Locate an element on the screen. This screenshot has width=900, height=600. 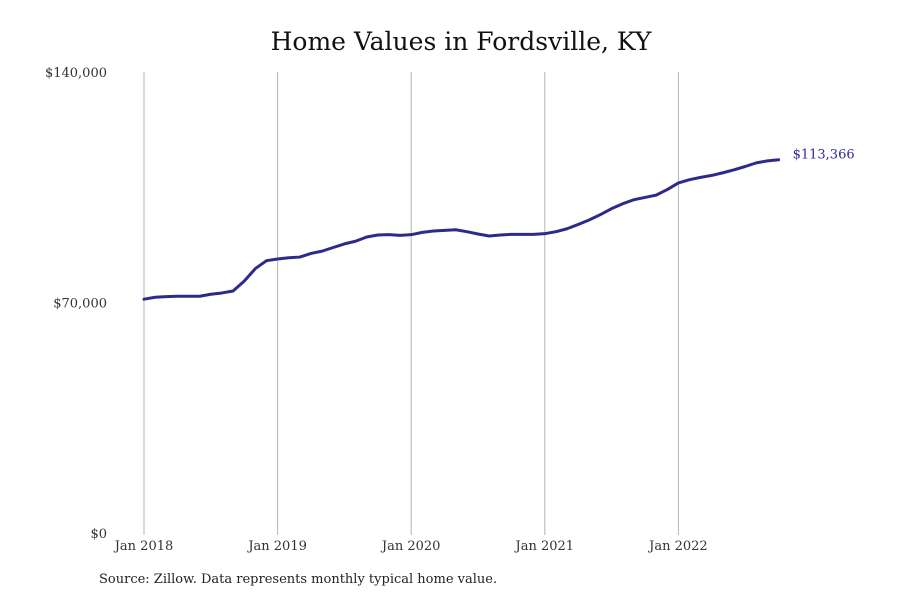
x-tick-label: Jan 2018 is located at coordinates (143, 546).